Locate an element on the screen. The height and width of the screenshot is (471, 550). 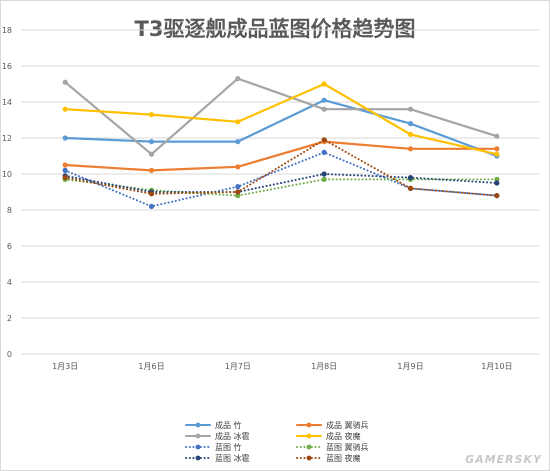
x-tick-label: 1月3日 is located at coordinates (65, 366).